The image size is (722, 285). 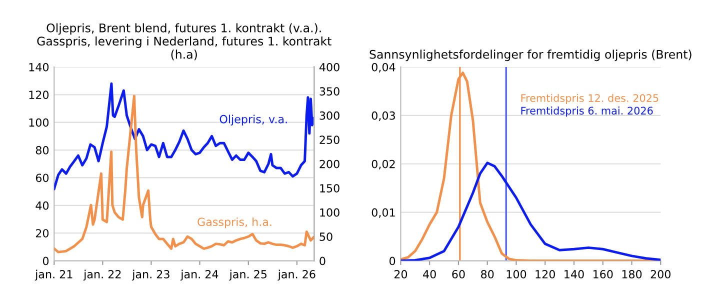 What do you see at coordinates (458, 274) in the screenshot?
I see `x-tick-label: 60` at bounding box center [458, 274].